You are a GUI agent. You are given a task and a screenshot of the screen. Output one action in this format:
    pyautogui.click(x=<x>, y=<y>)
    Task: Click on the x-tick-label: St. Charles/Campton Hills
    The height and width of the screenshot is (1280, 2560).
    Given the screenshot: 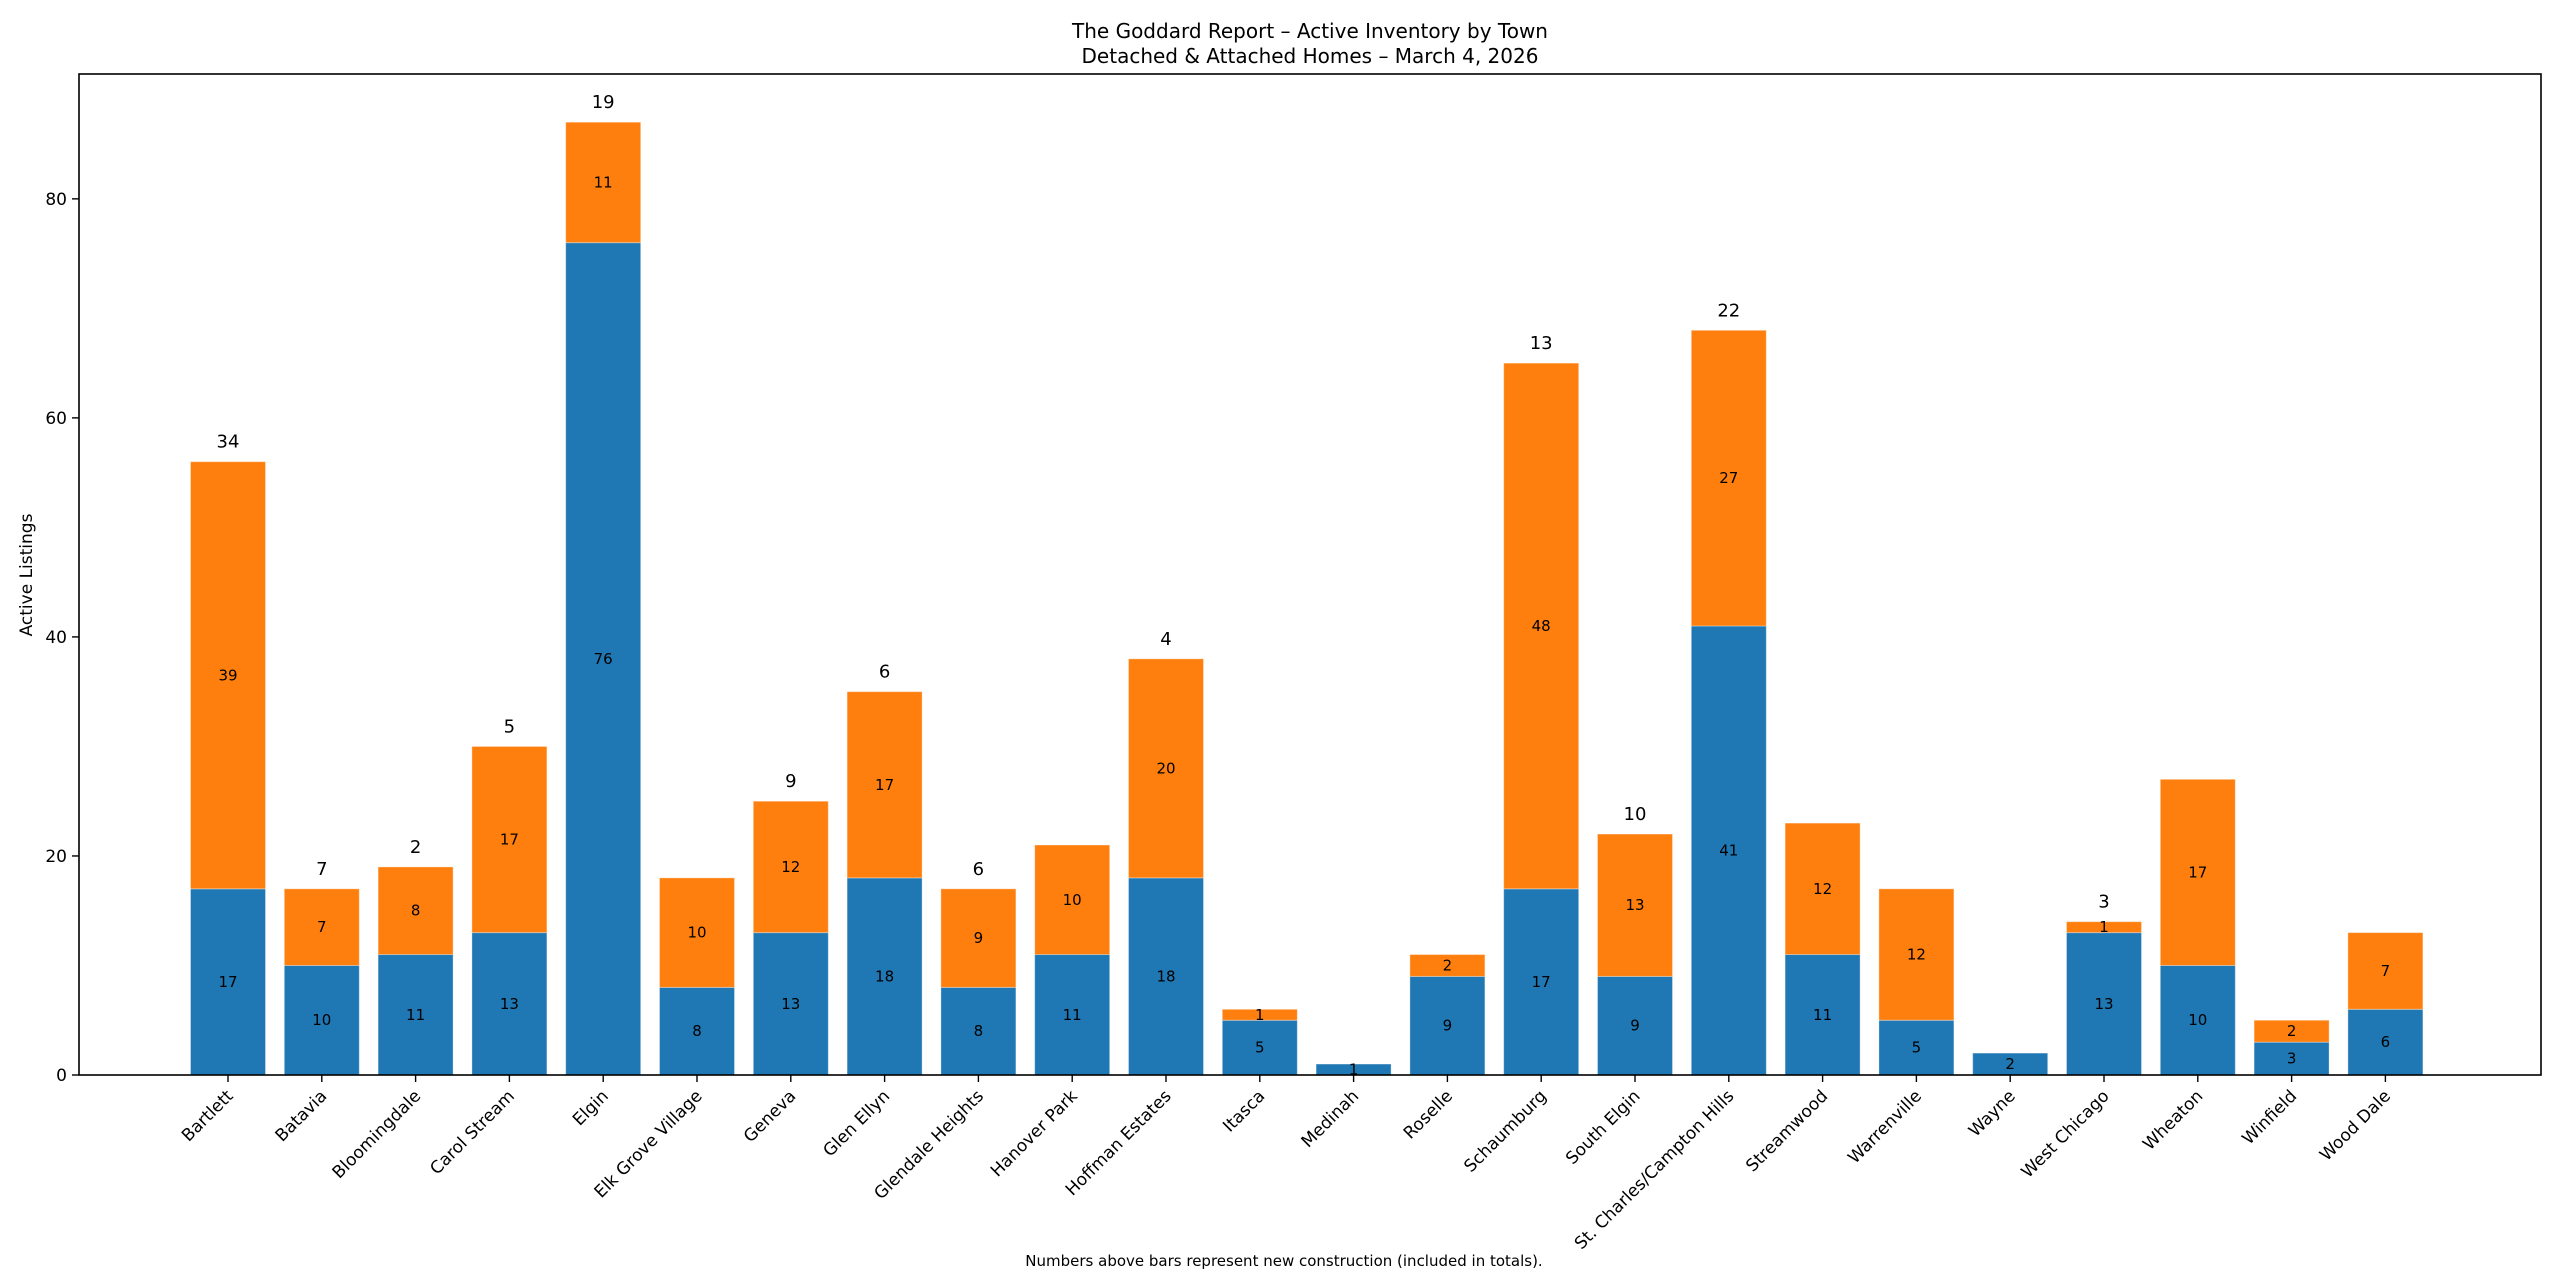 What is the action you would take?
    pyautogui.click(x=1655, y=1170)
    